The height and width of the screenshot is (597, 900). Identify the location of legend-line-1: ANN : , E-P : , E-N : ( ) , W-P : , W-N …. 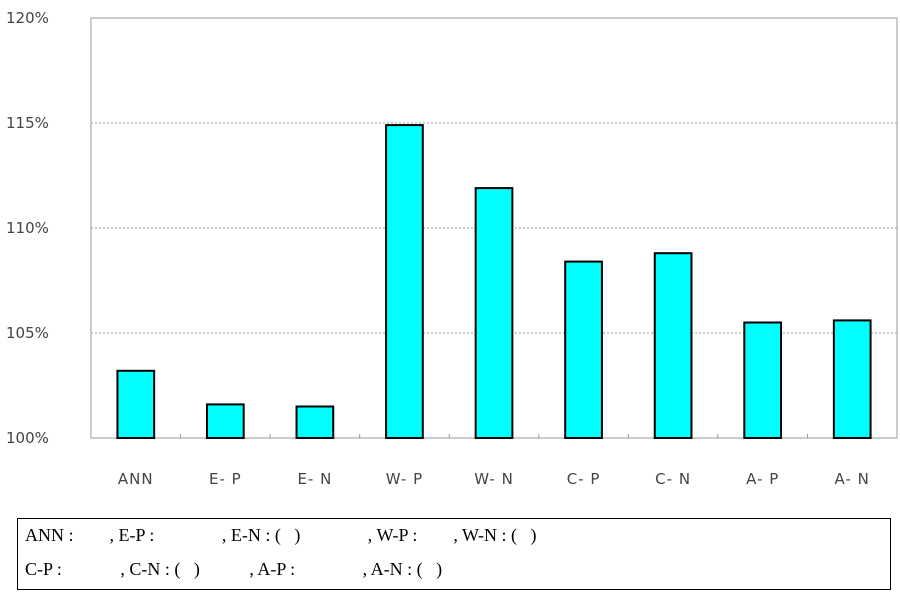
(281, 535).